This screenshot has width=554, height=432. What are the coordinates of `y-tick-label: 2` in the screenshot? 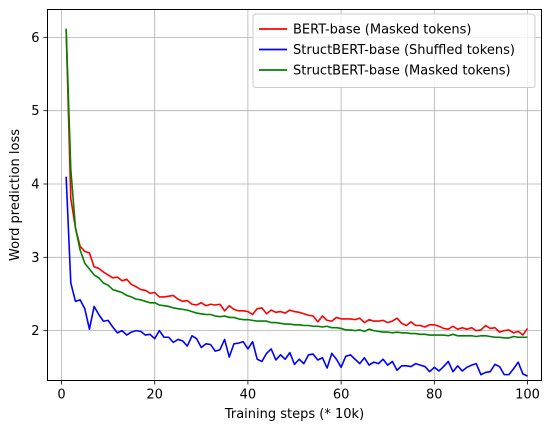 It's located at (35, 331).